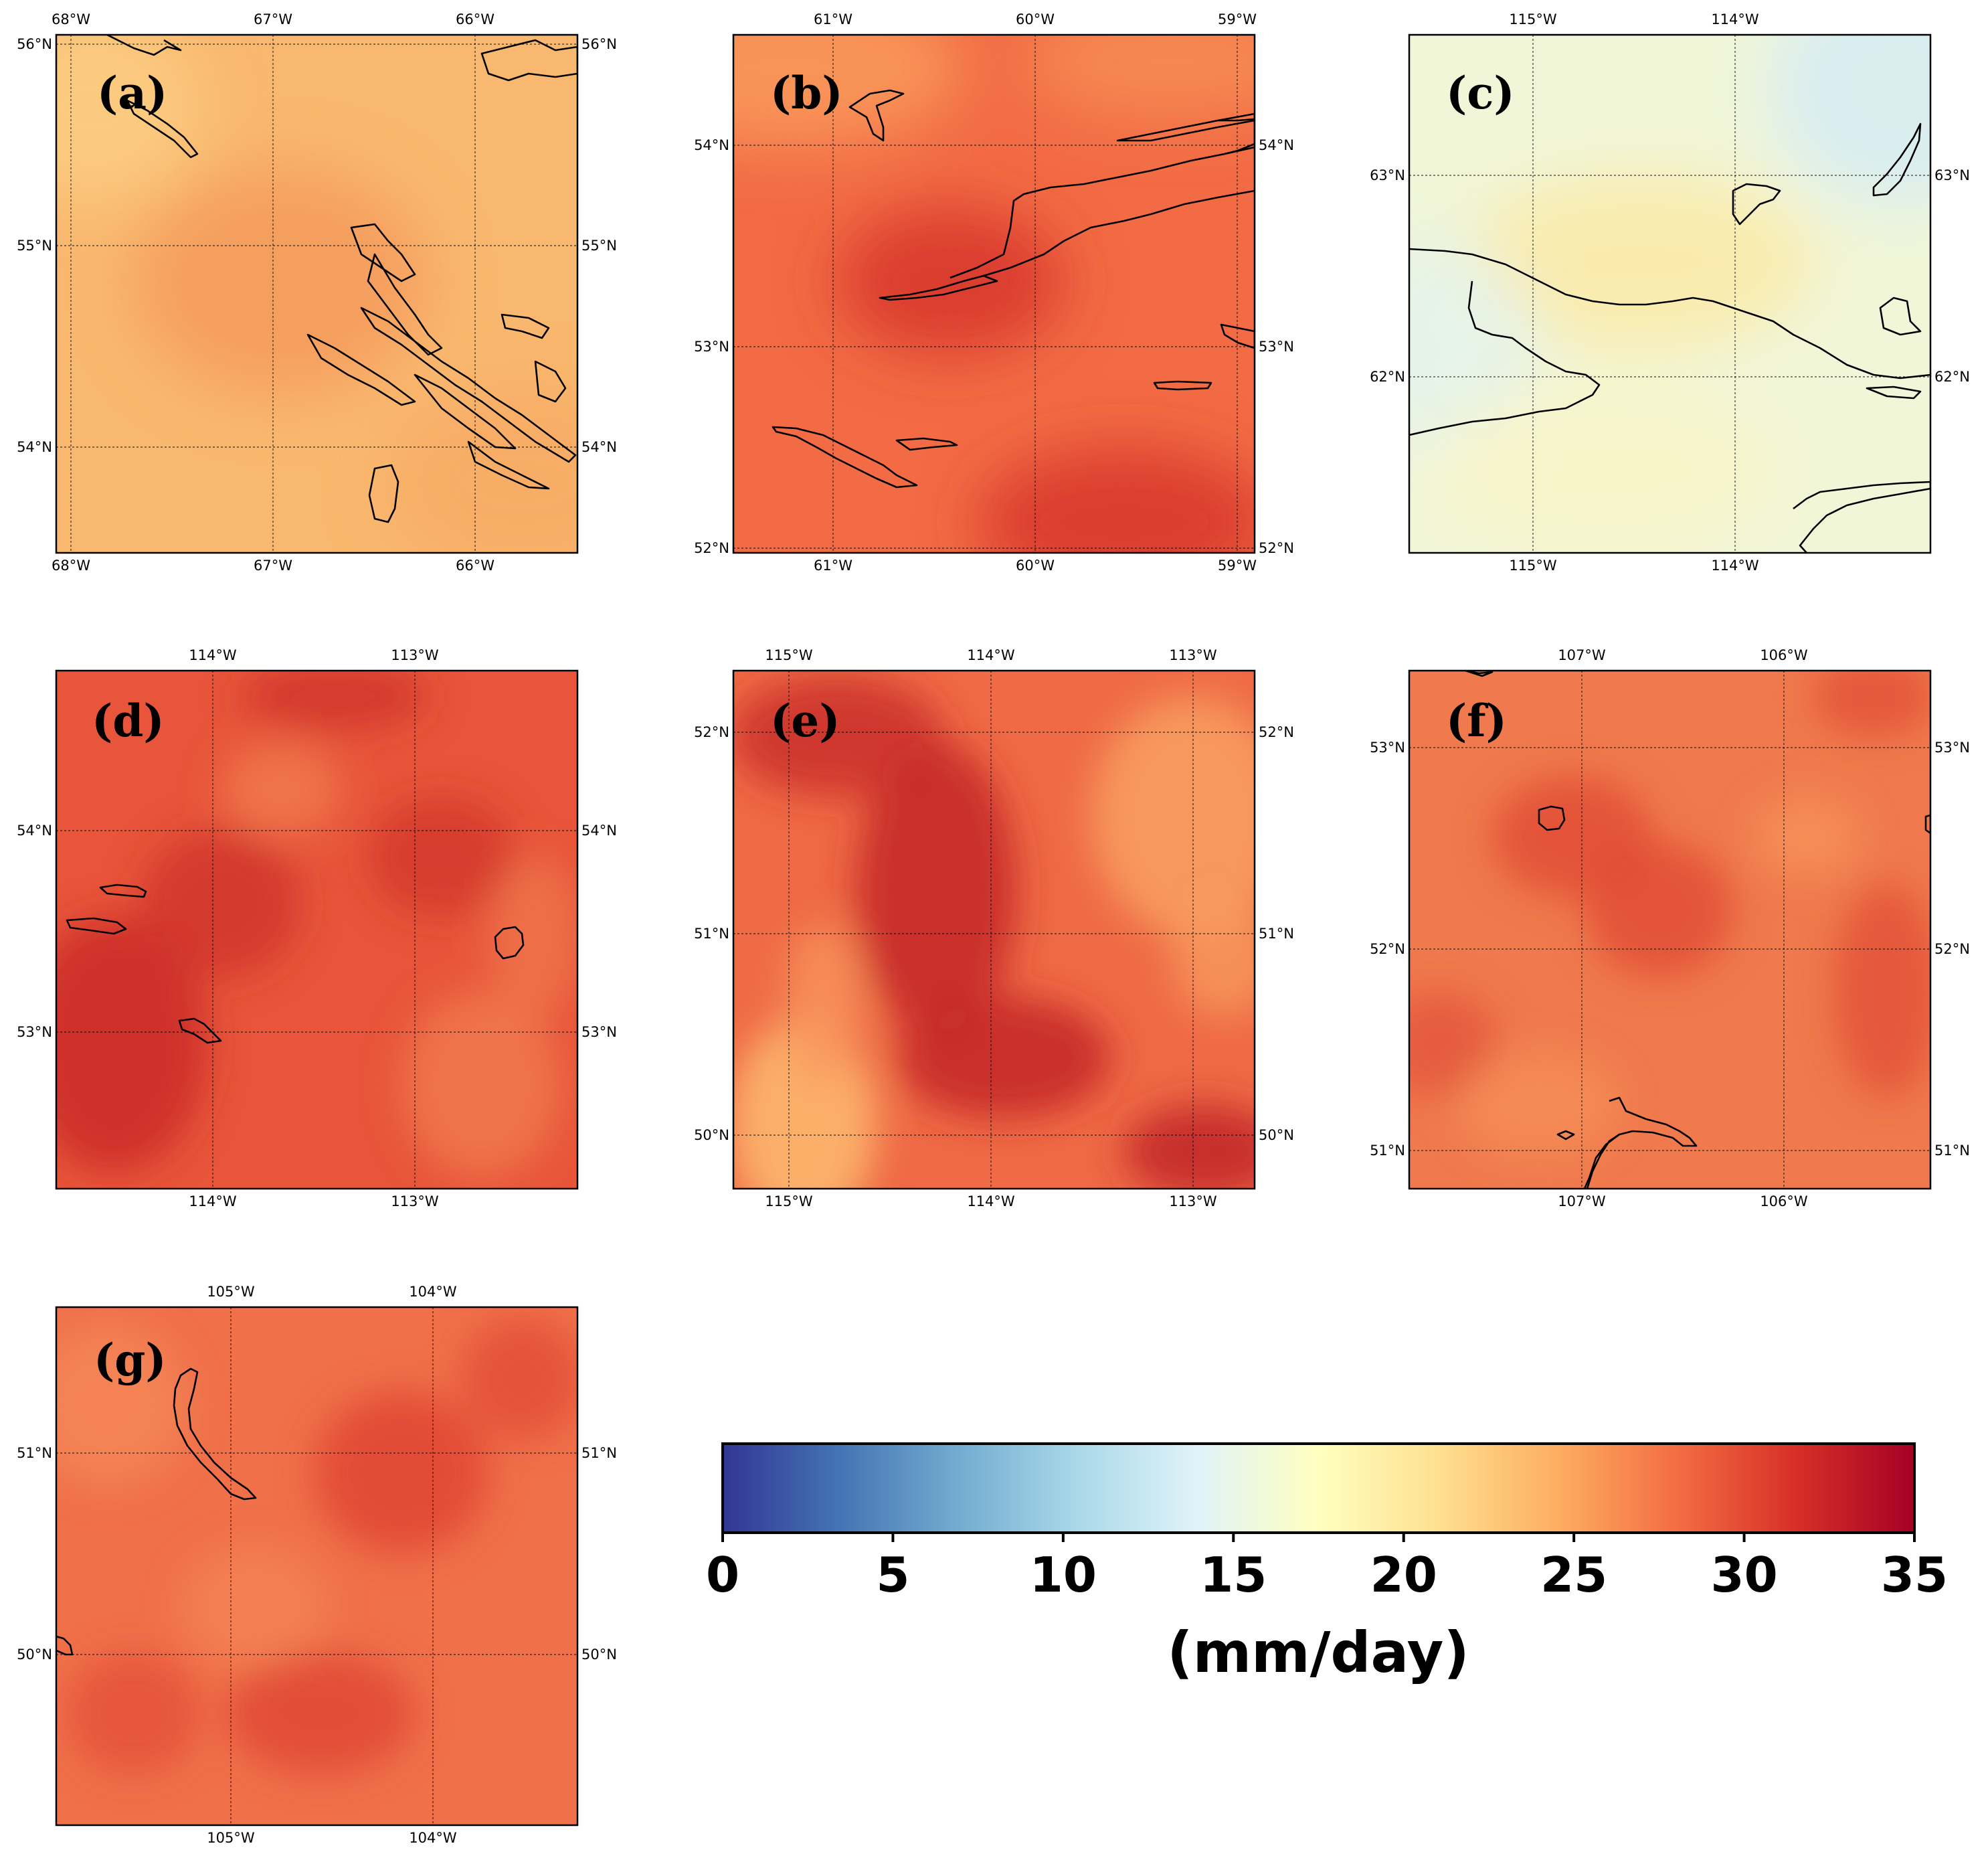  Describe the element at coordinates (130, 1360) in the screenshot. I see `panel-g-label: (g)` at that location.